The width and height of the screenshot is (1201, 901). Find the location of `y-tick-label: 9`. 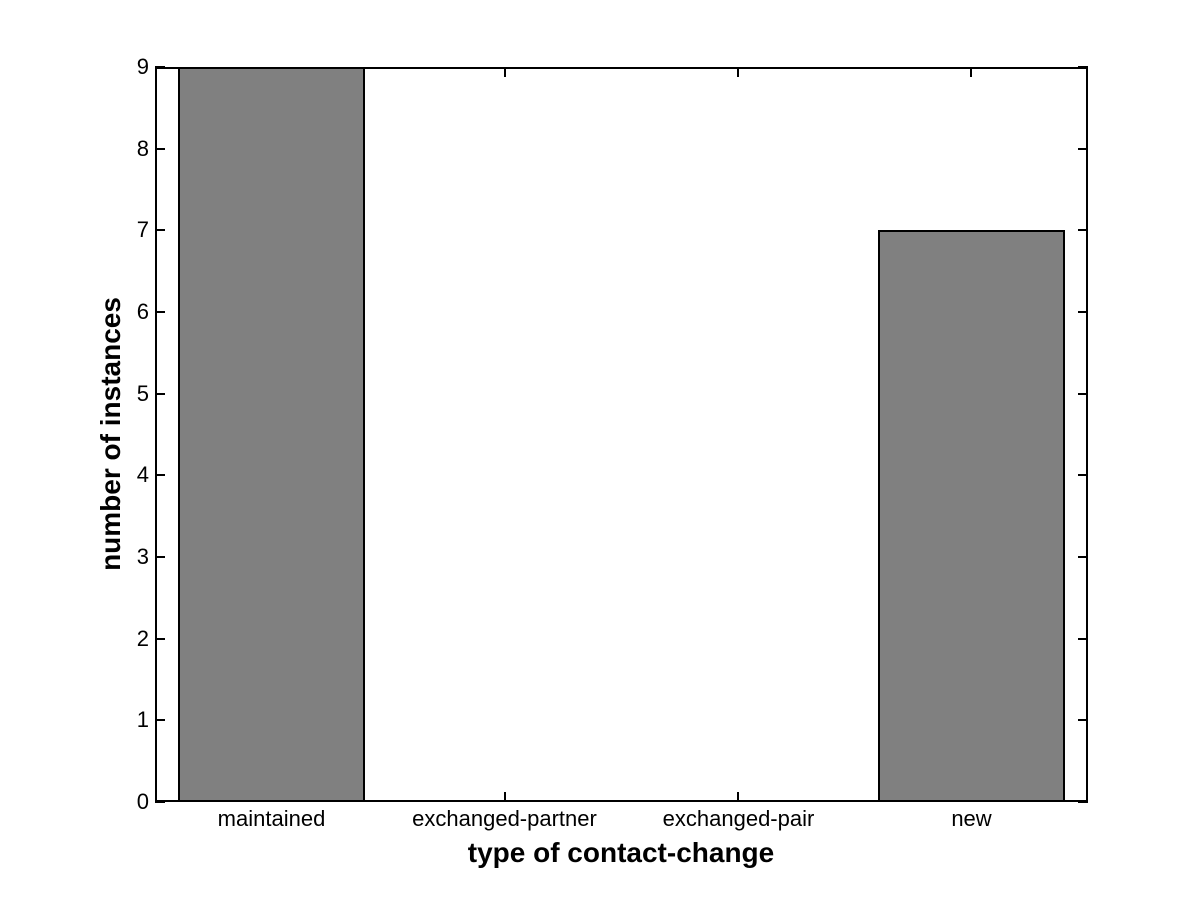

y-tick-label: 9 is located at coordinates (142, 66).